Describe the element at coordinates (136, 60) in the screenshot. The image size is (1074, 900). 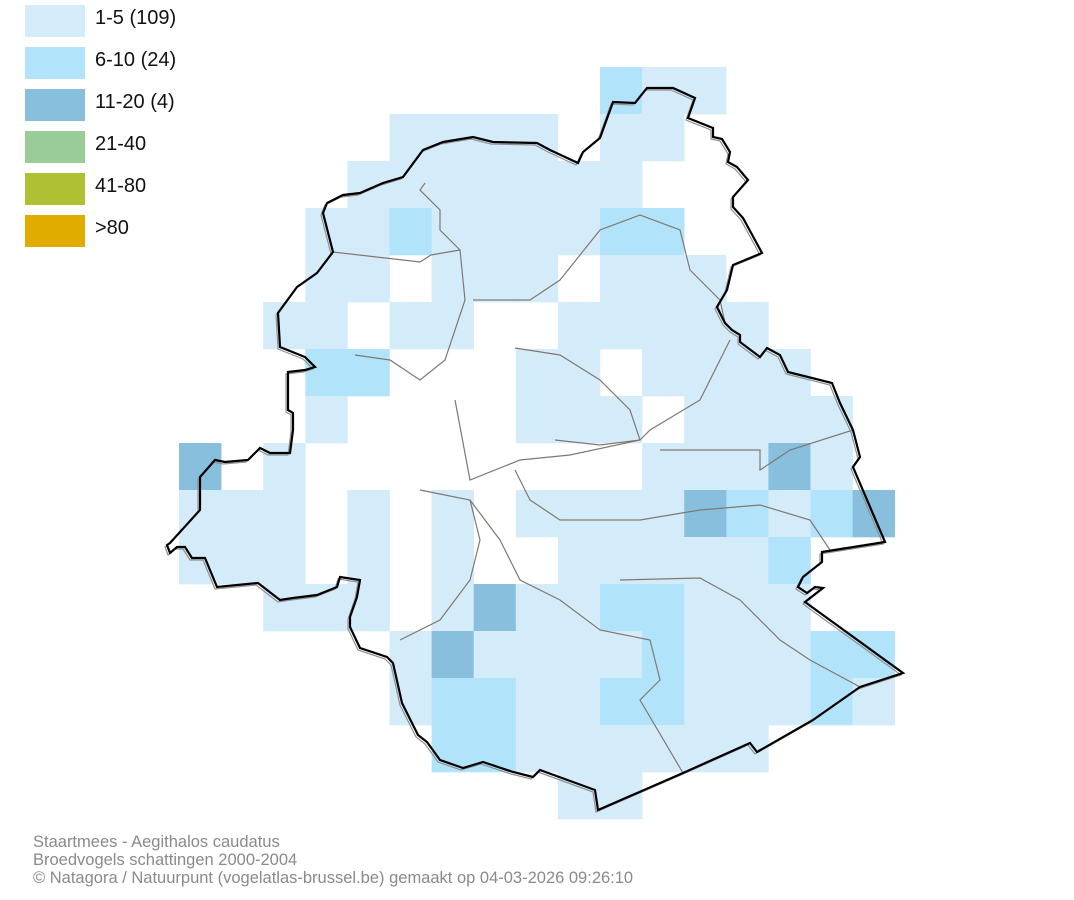
I see `legend-label: 6-10 (24)` at that location.